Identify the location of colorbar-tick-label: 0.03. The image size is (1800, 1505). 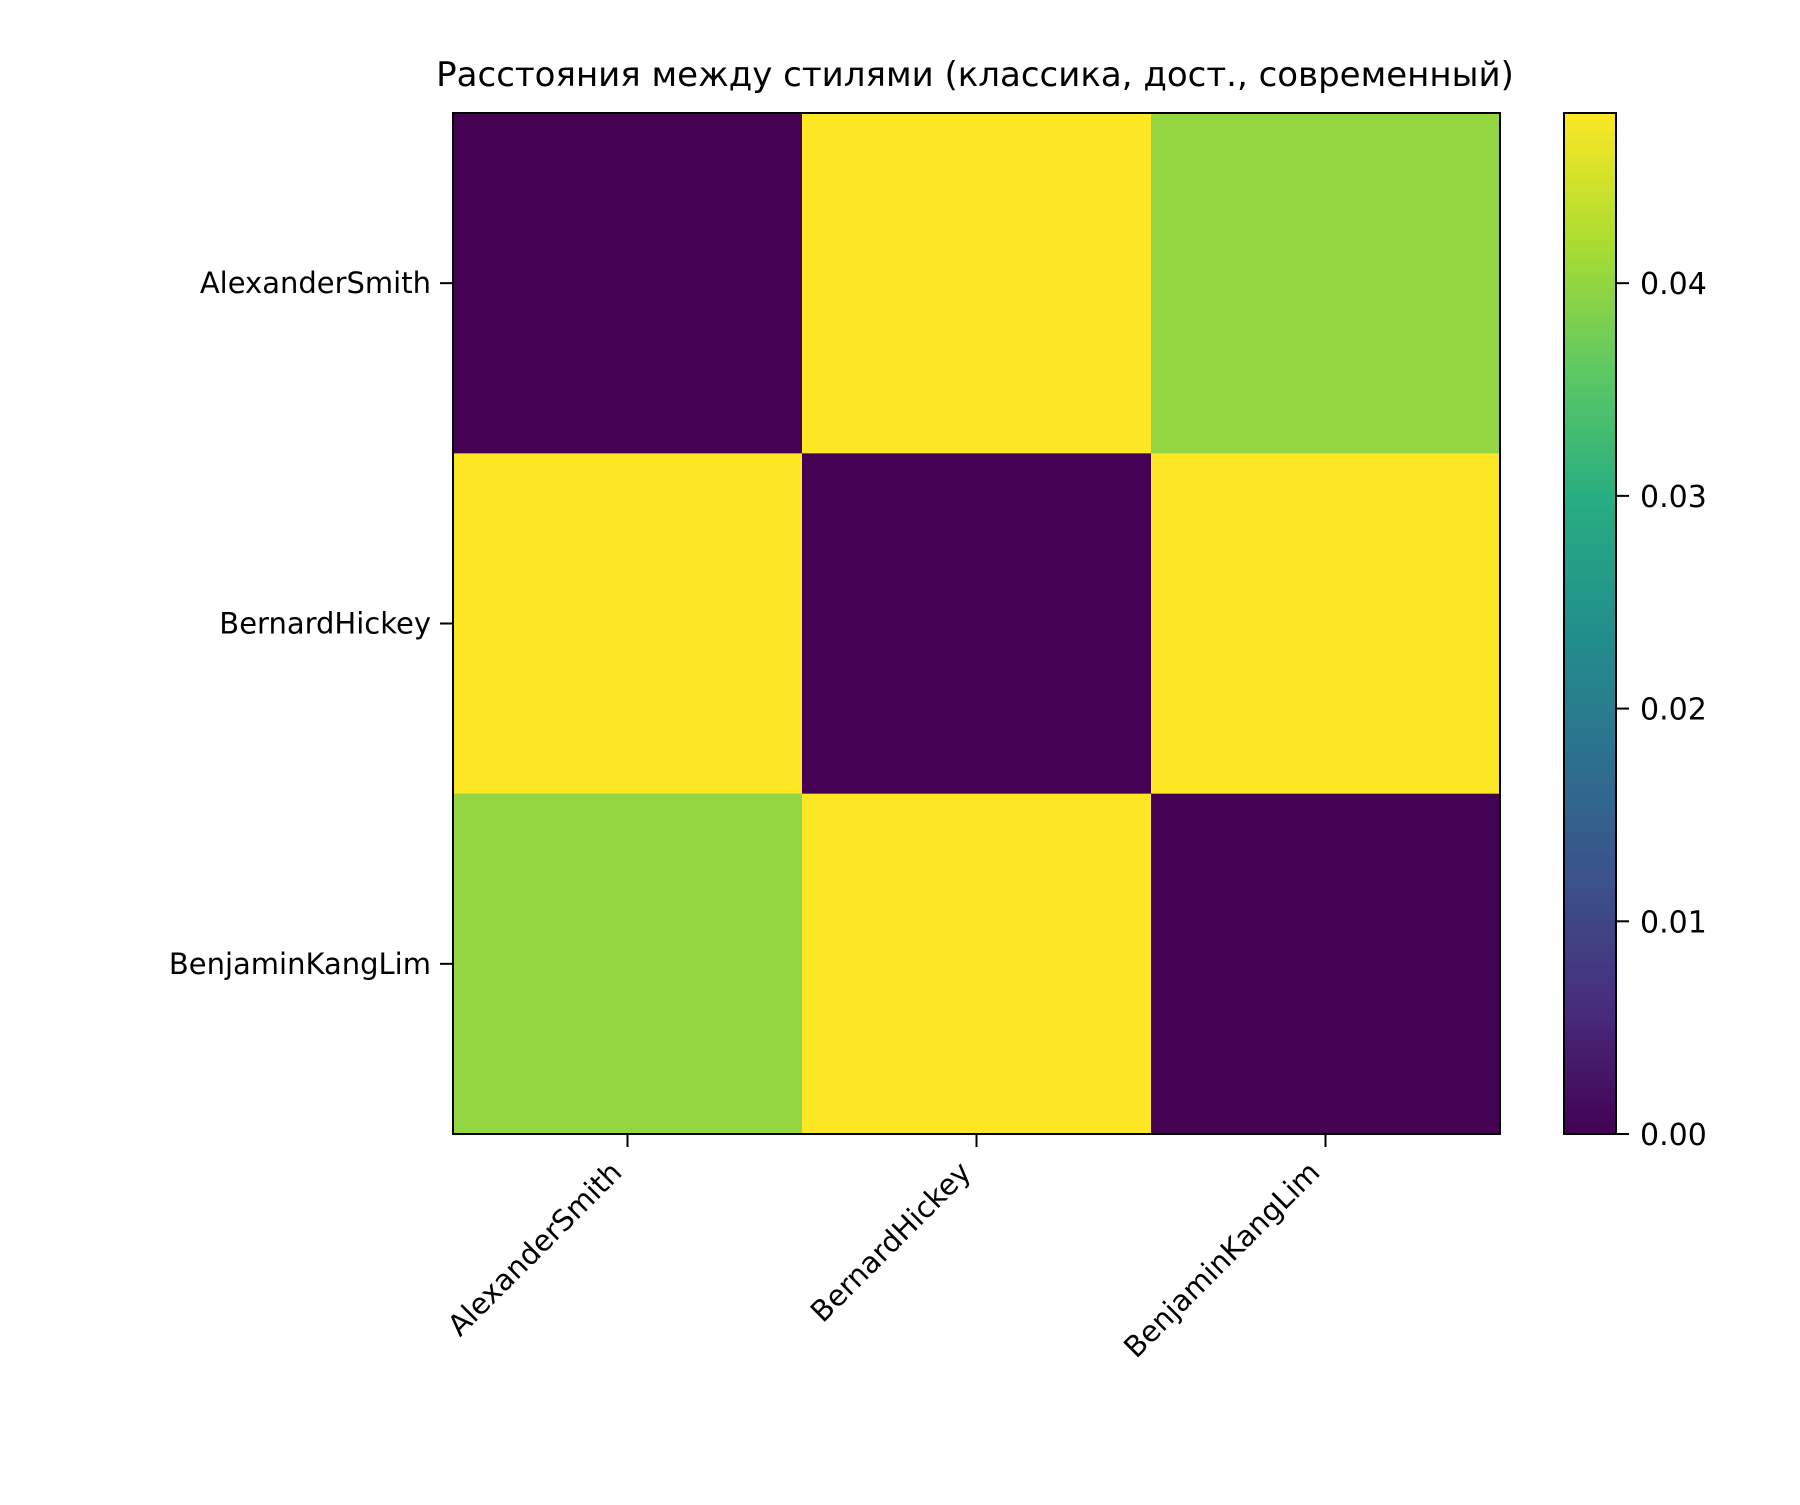
(1673, 497).